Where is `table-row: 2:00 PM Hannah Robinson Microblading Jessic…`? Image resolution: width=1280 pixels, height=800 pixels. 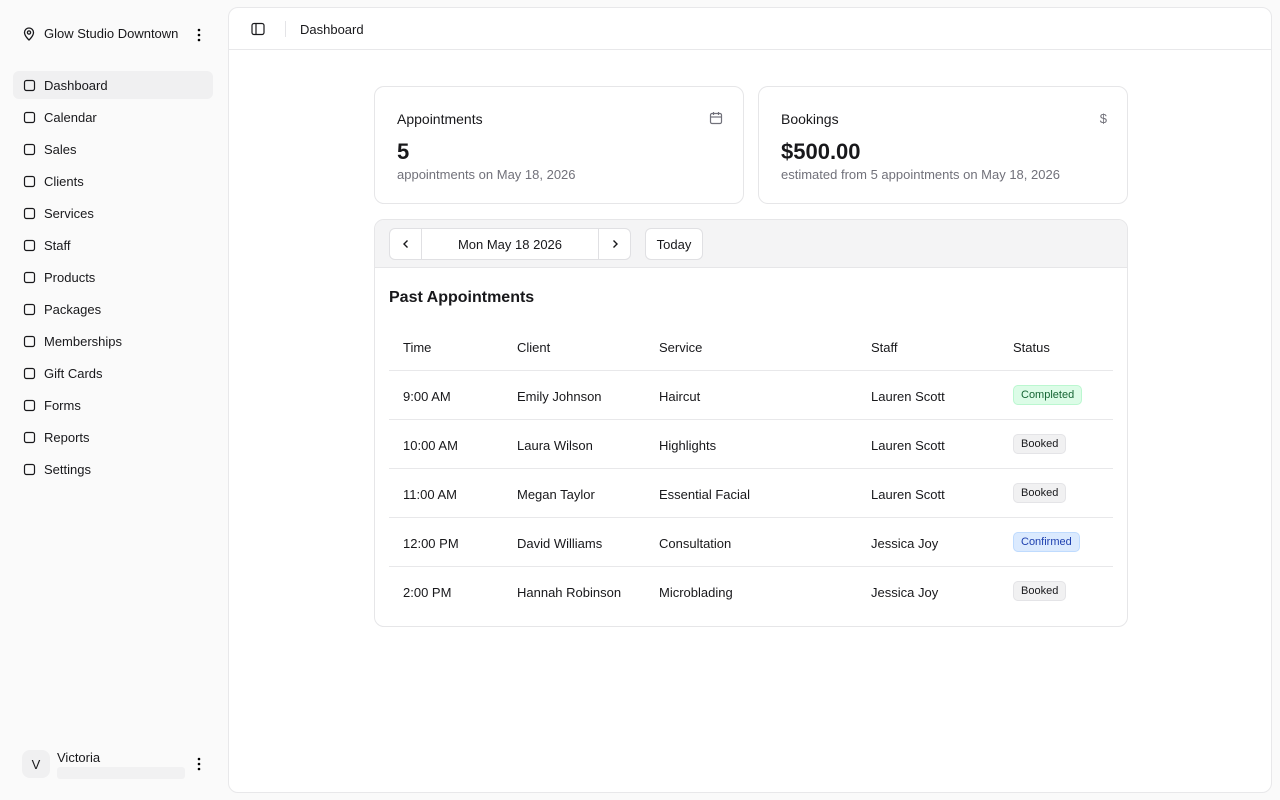 table-row: 2:00 PM Hannah Robinson Microblading Jessic… is located at coordinates (751, 591).